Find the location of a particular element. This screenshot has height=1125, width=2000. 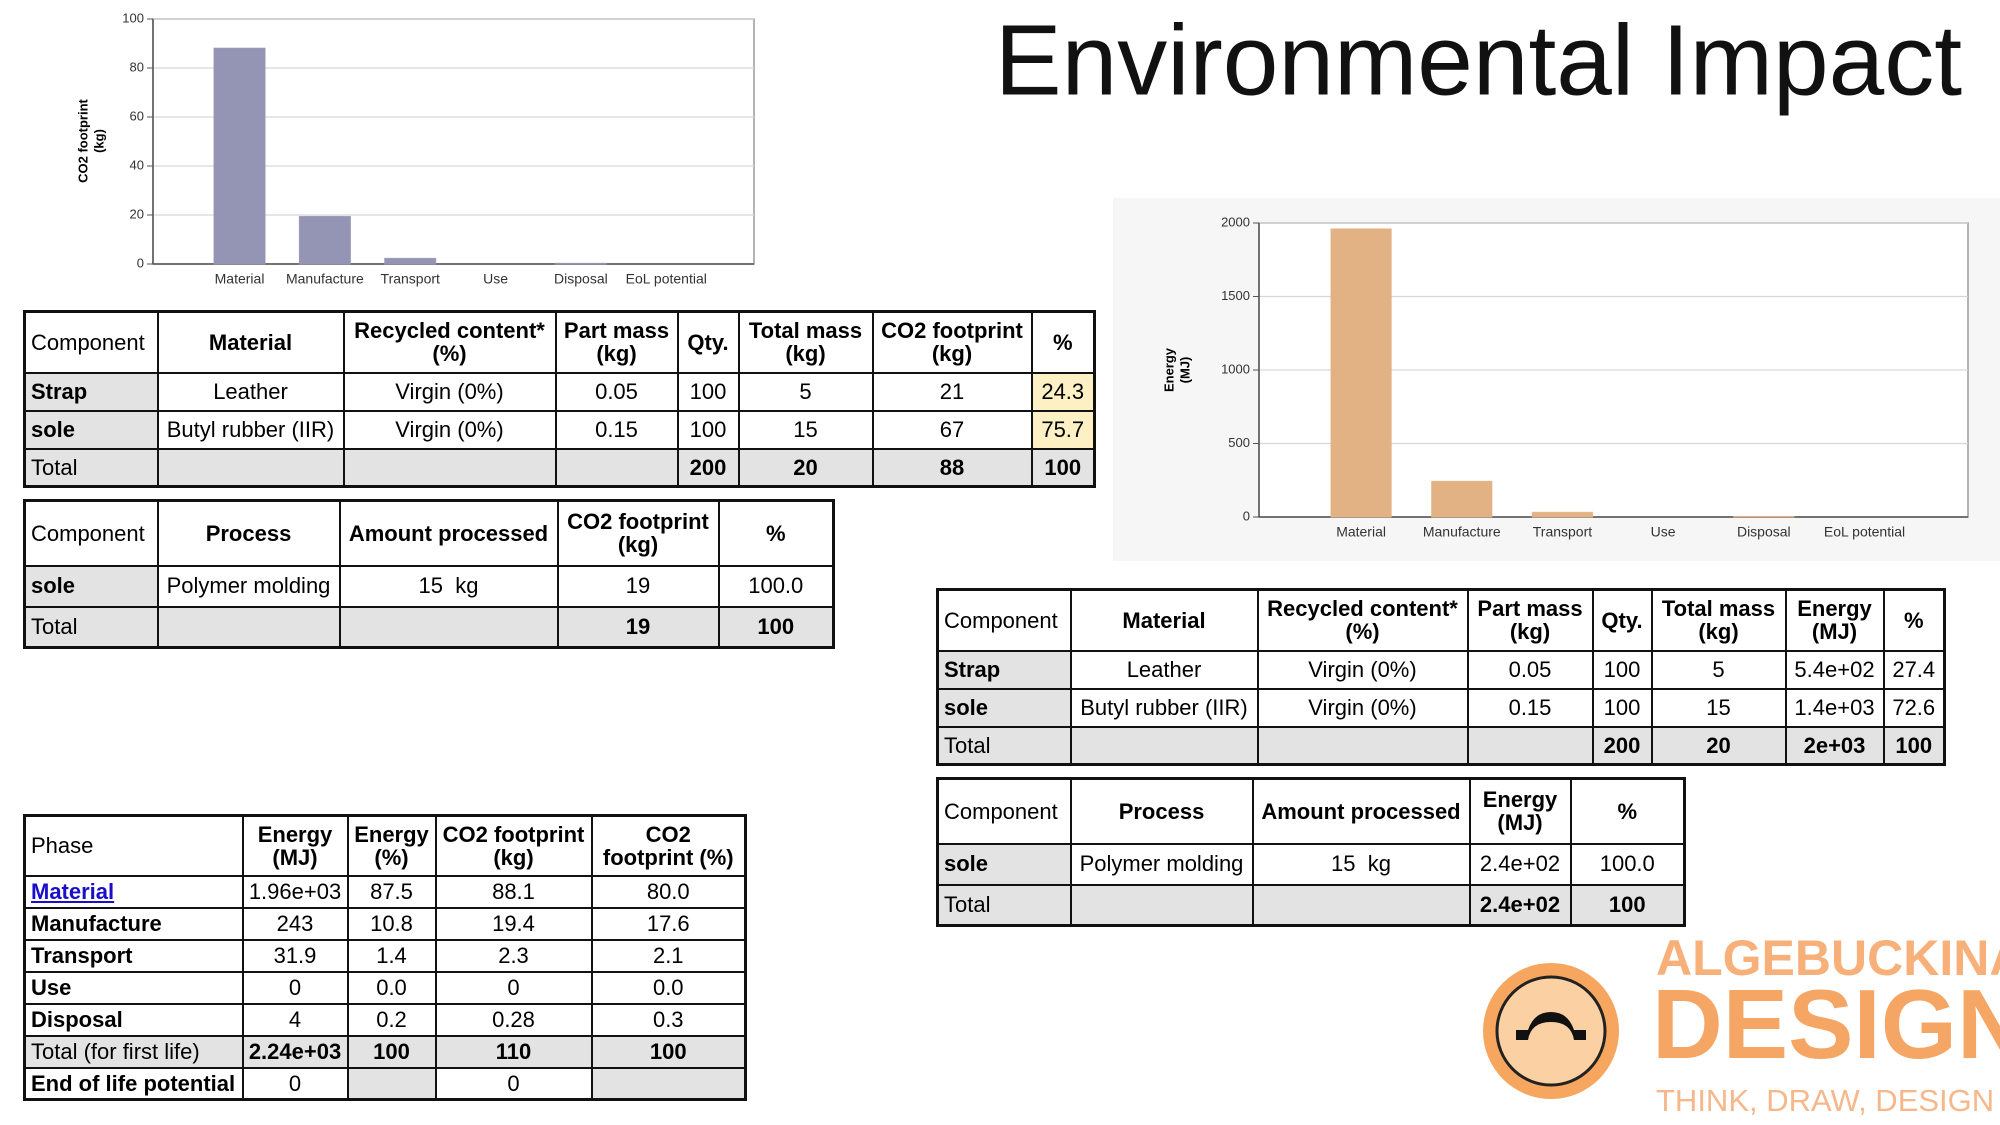

logo-disc is located at coordinates (1551, 1031).